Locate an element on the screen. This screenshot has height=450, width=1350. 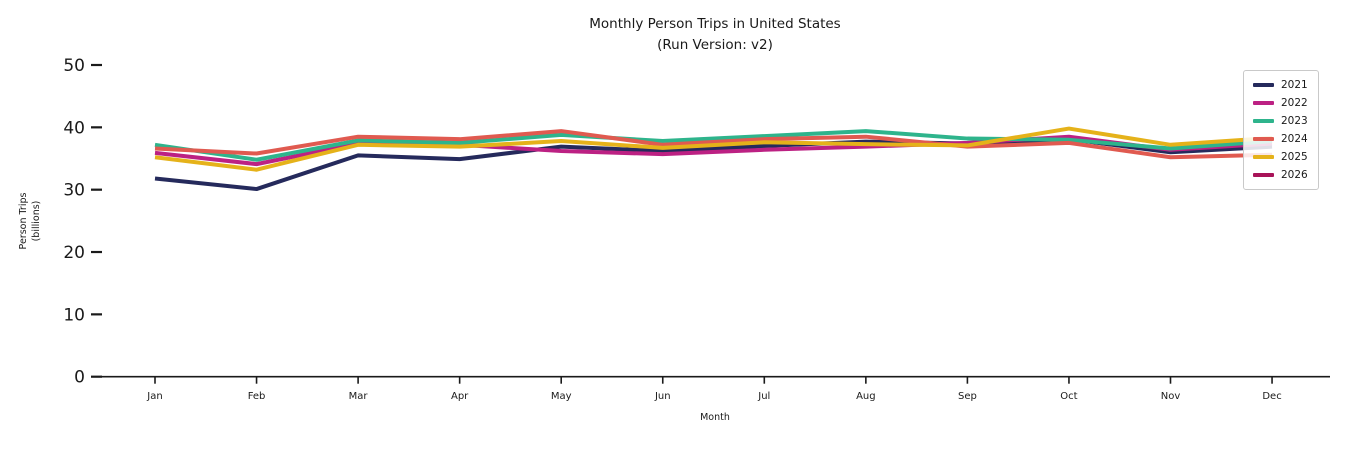
legend-item-2026: 2026 is located at coordinates (1280, 175).